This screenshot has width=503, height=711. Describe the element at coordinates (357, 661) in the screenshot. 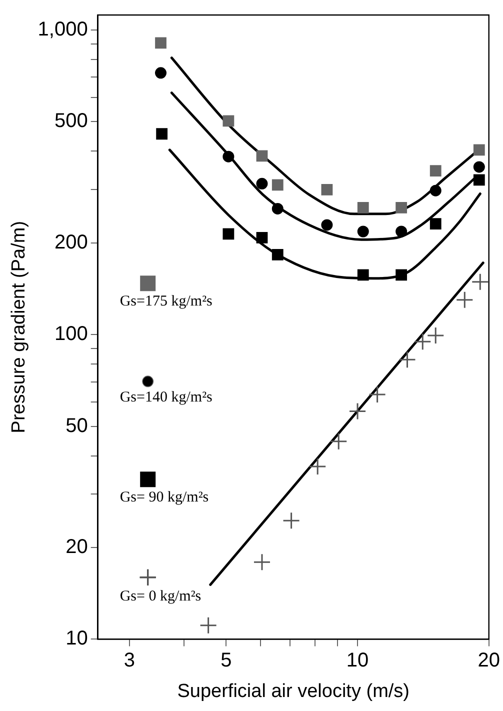

I see `x-tick-label: 10` at that location.